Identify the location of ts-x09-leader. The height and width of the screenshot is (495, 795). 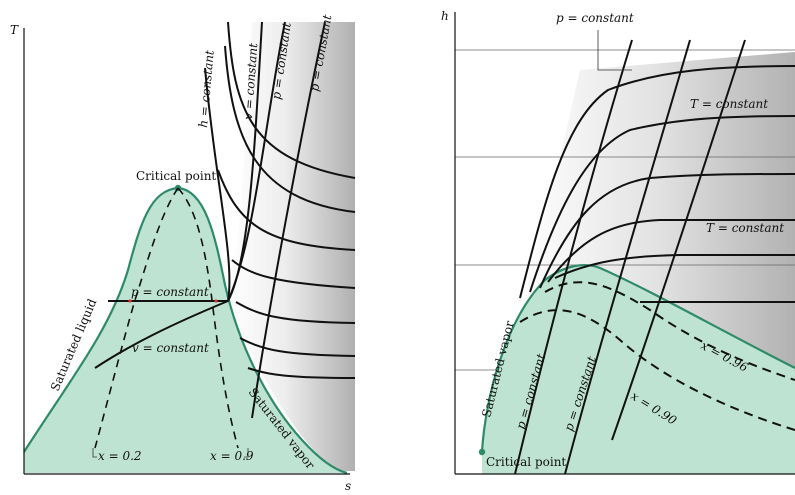
(246, 453).